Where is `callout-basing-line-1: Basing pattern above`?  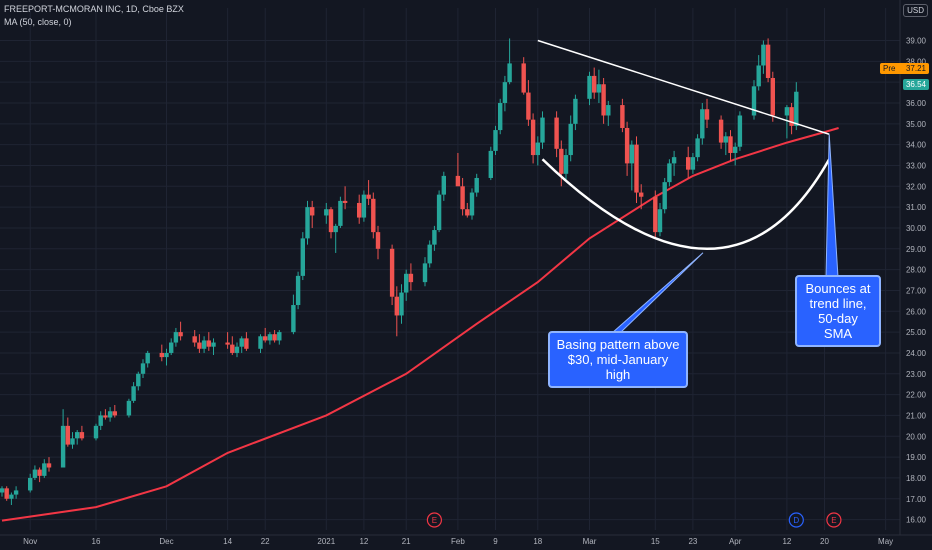
callout-basing-line-1: Basing pattern above is located at coordinates (618, 344).